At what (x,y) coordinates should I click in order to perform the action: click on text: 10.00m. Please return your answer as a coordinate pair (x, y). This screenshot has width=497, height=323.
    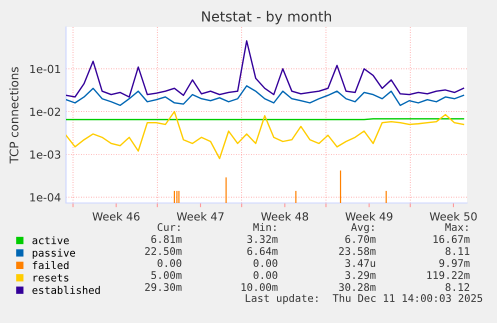
    Looking at the image, I should click on (260, 287).